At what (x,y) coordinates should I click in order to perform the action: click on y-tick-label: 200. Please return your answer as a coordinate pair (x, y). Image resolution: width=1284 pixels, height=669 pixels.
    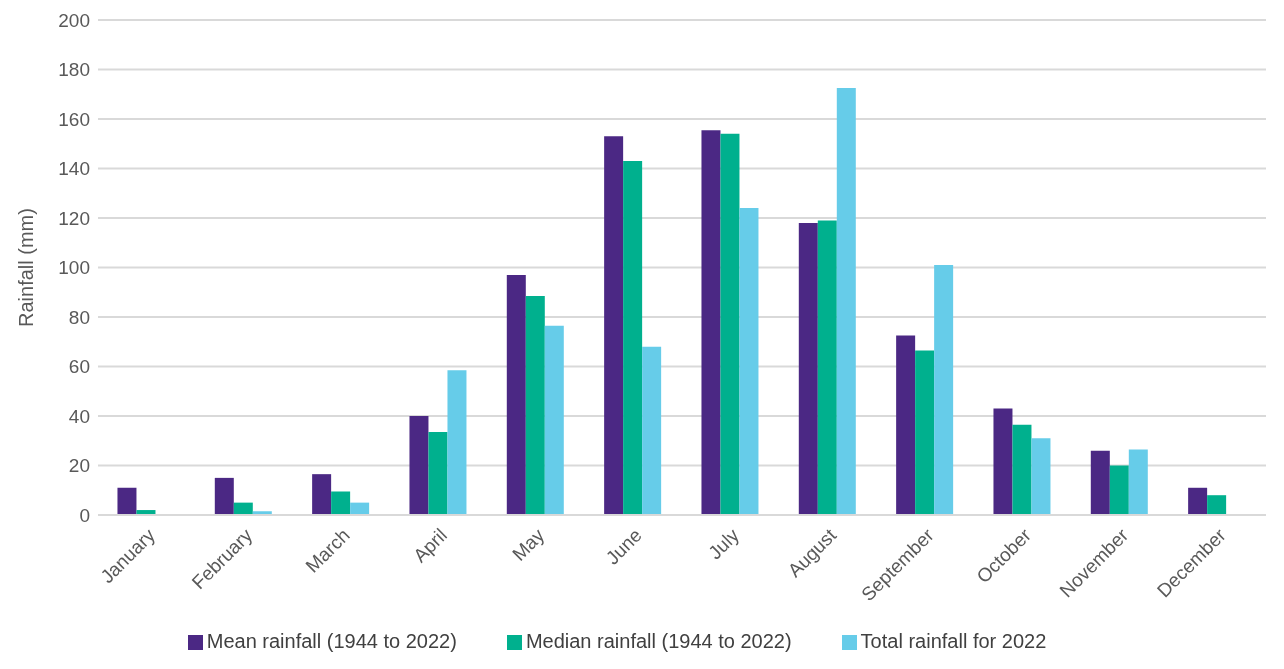
    Looking at the image, I should click on (74, 20).